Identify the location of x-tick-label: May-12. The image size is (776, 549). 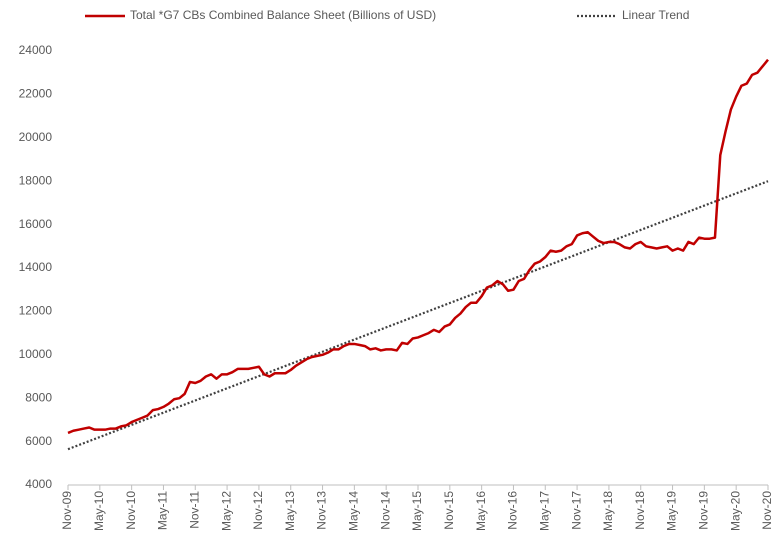
(226, 511).